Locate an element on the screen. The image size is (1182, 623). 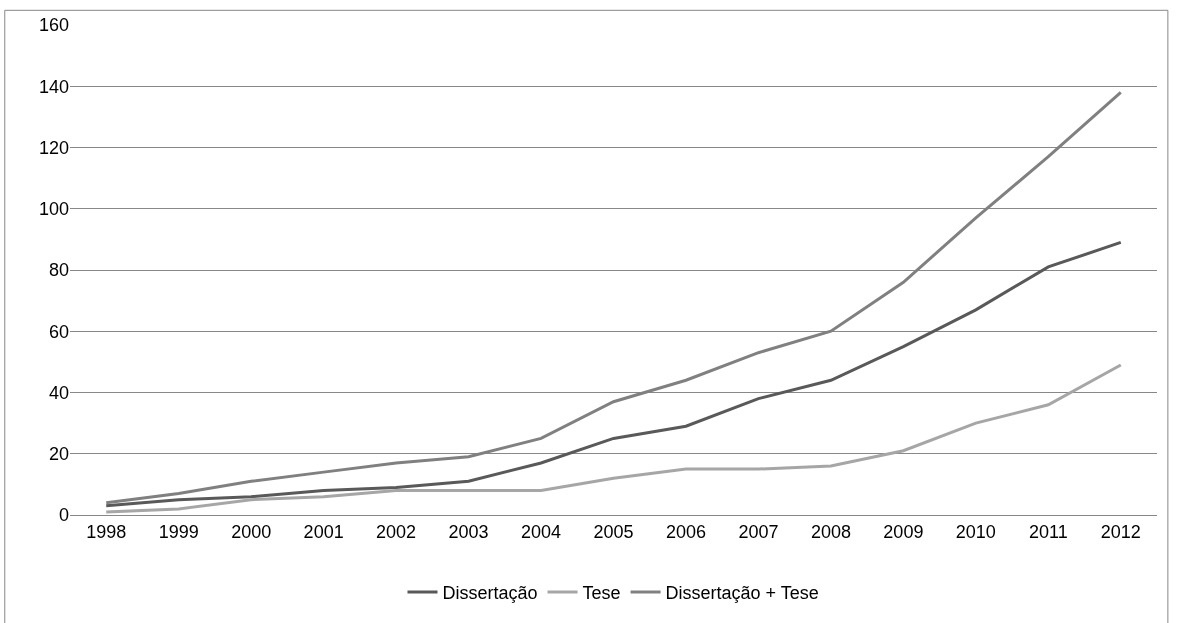
y-tick-label: 40 is located at coordinates (58, 392).